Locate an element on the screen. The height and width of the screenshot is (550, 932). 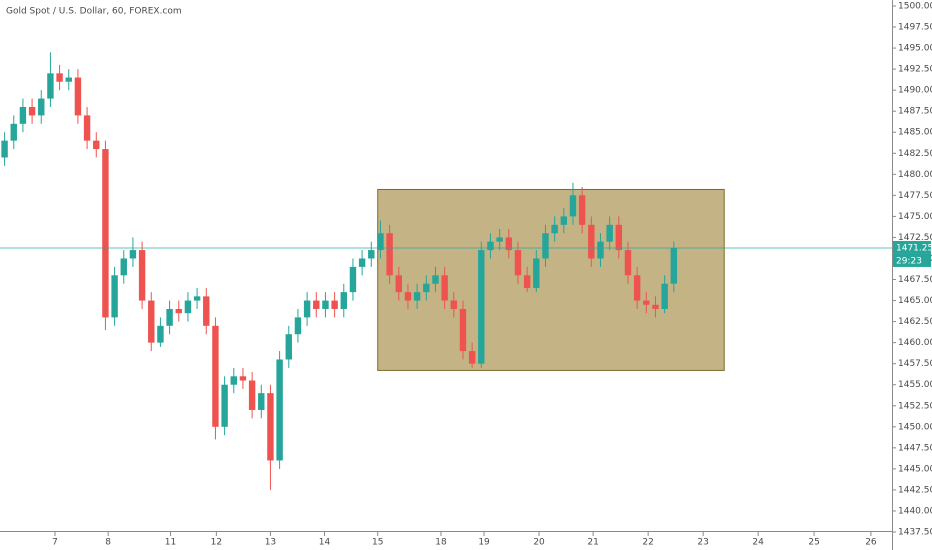
y-tick-label: 1440.00 is located at coordinates (915, 511).